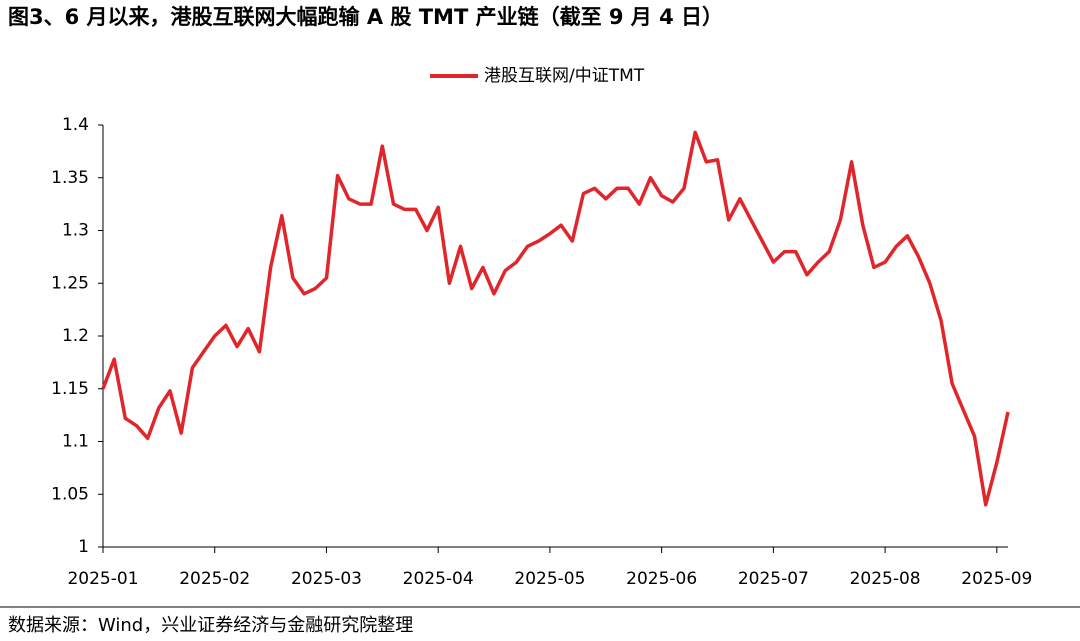  Describe the element at coordinates (210, 625) in the screenshot. I see `source-note: 数据来源：Wind，兴业证券经济与金融研究院整理` at that location.